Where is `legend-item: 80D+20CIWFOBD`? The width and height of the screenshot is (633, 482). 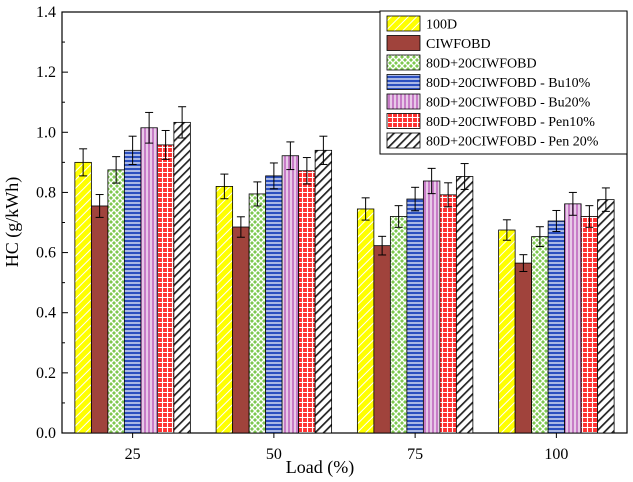 legend-item: 80D+20CIWFOBD is located at coordinates (461, 63).